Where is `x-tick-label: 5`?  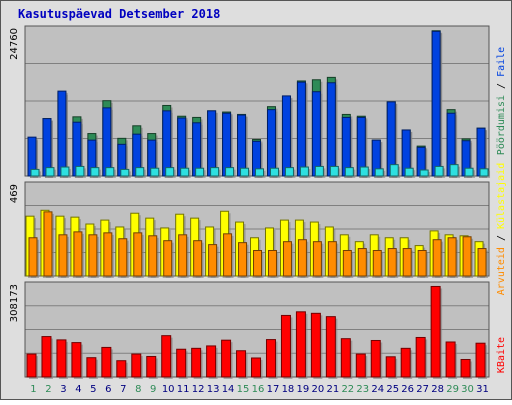 x-tick-label: 5 is located at coordinates (93, 389).